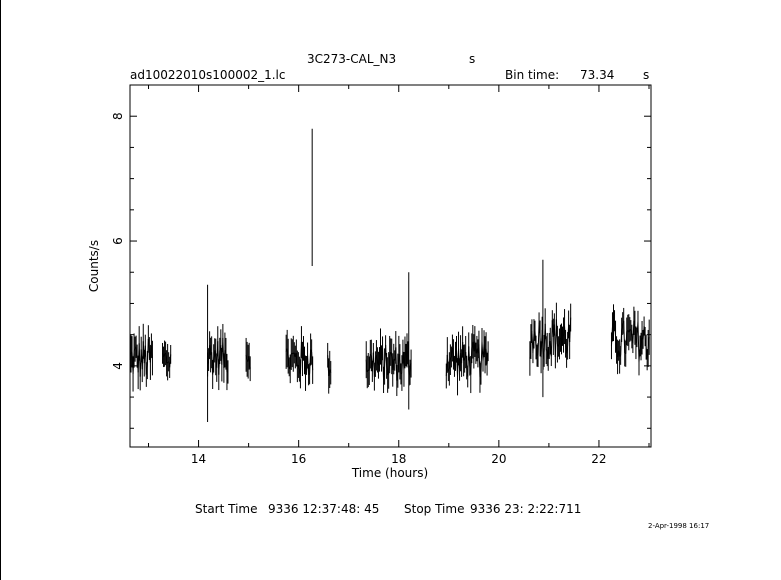  Describe the element at coordinates (0, 290) in the screenshot. I see `left-border` at that location.